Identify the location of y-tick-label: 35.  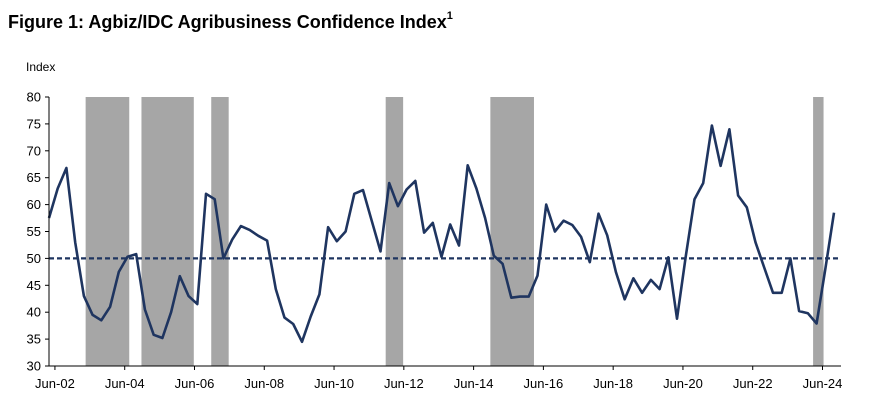
(34, 339).